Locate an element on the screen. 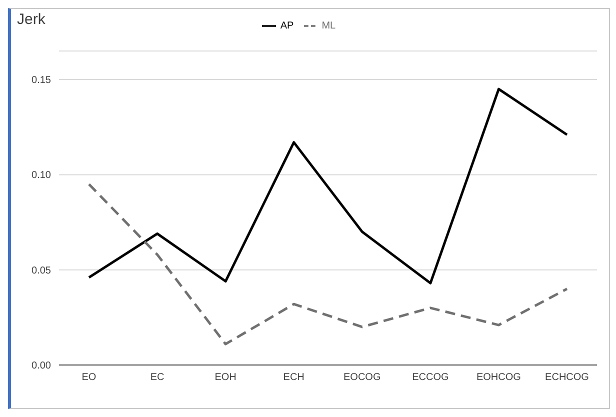  x-tick-label: EOHCOG is located at coordinates (499, 378).